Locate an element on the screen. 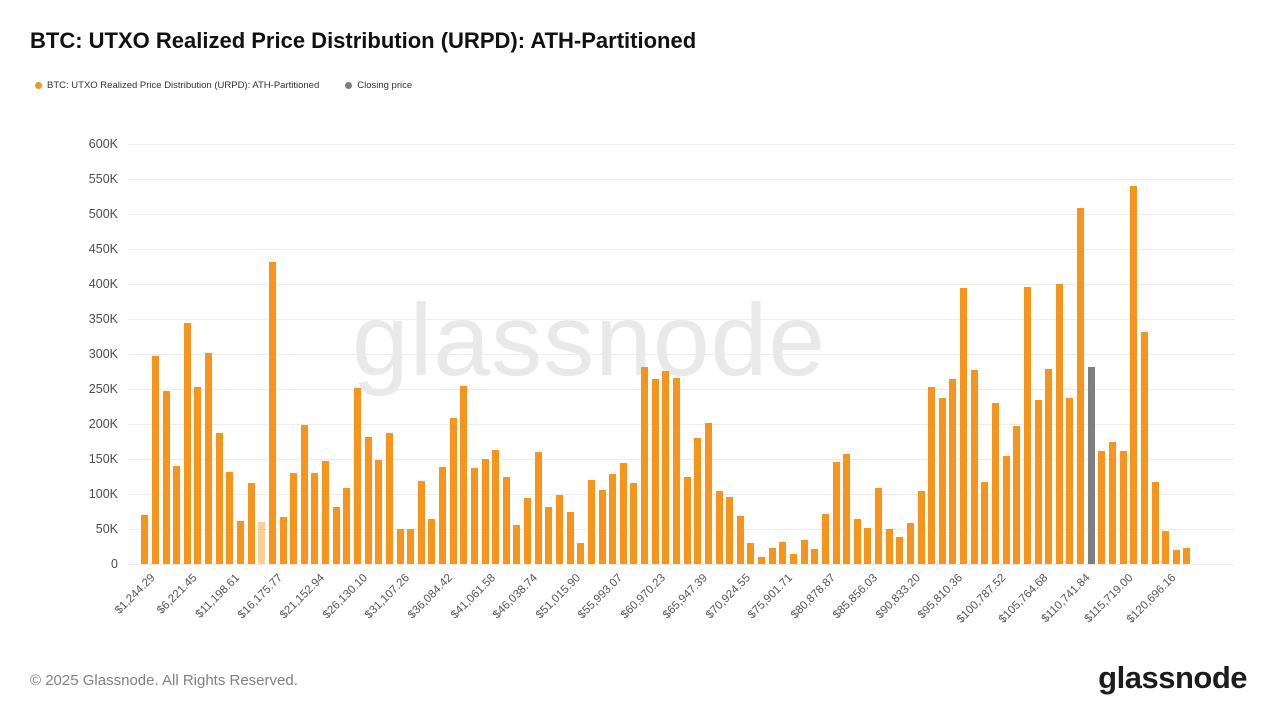 The width and height of the screenshot is (1280, 720). legend-item: Closing price is located at coordinates (378, 85).